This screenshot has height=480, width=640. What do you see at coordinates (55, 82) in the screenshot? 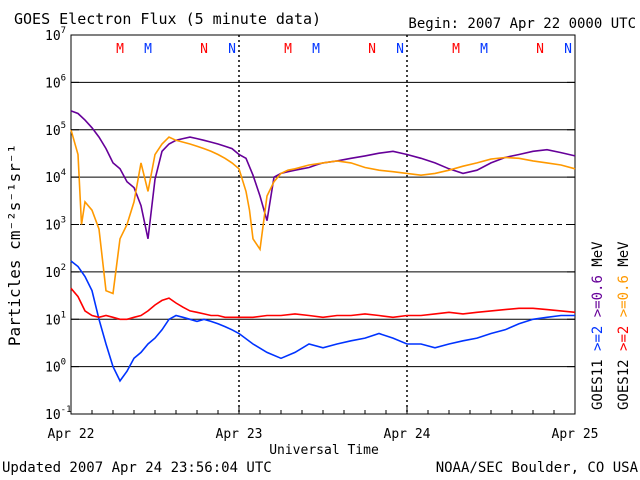
I see `y-tick-label: 10⁶` at bounding box center [55, 82].